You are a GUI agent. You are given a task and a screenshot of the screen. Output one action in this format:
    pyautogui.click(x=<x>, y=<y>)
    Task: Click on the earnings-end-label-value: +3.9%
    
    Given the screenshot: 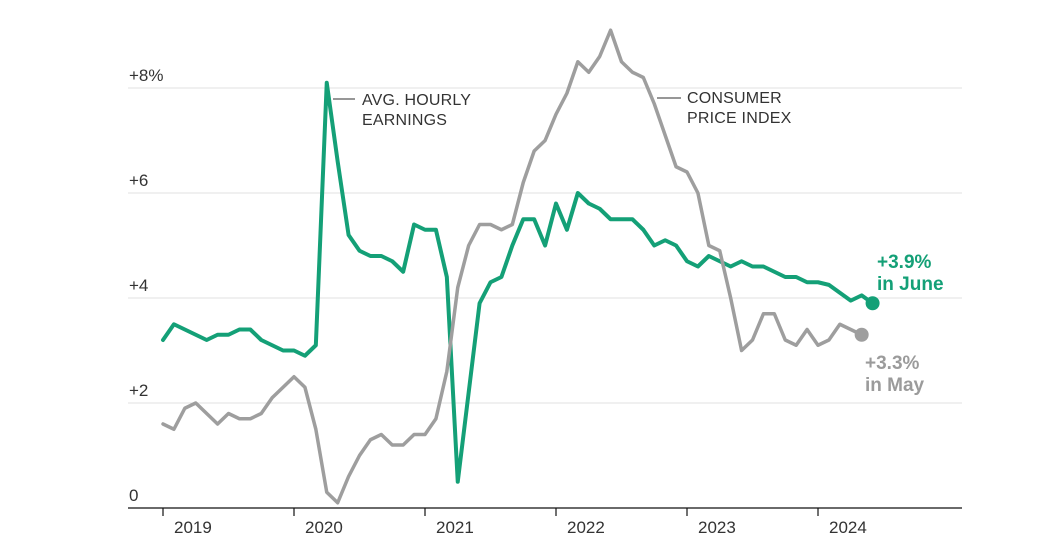 What is the action you would take?
    pyautogui.click(x=904, y=262)
    